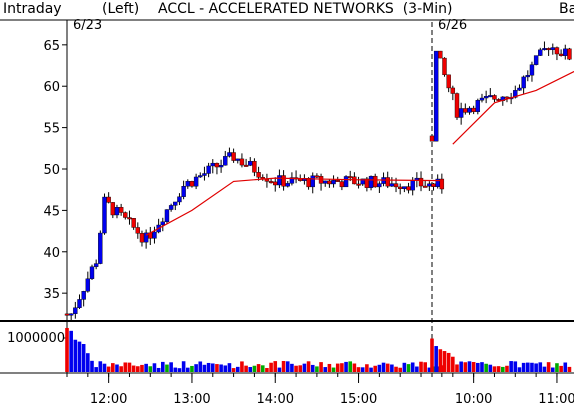 This screenshot has width=574, height=408. I want to click on header-right-fragment: Ba, so click(566, 9).